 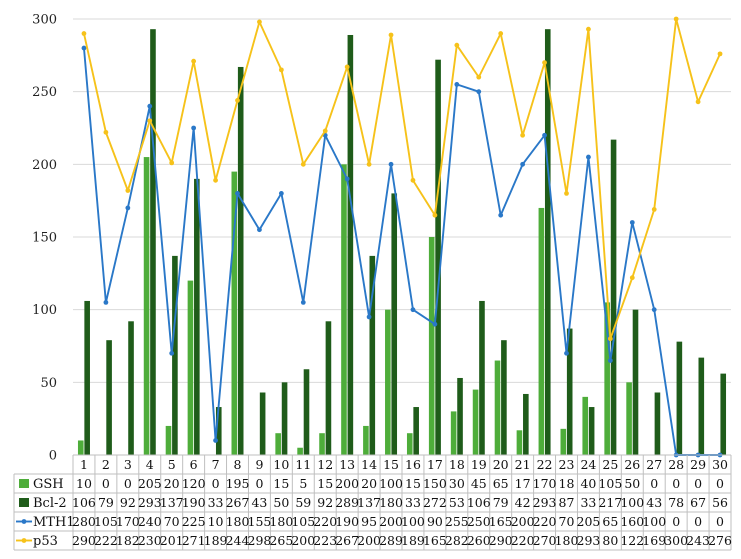 I want to click on data-label-bcl-2: 180, so click(x=391, y=502).